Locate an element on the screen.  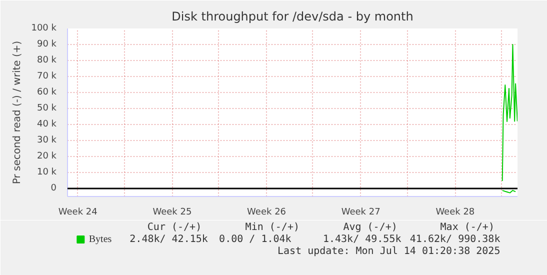
text: Min (-/+) is located at coordinates (272, 227).